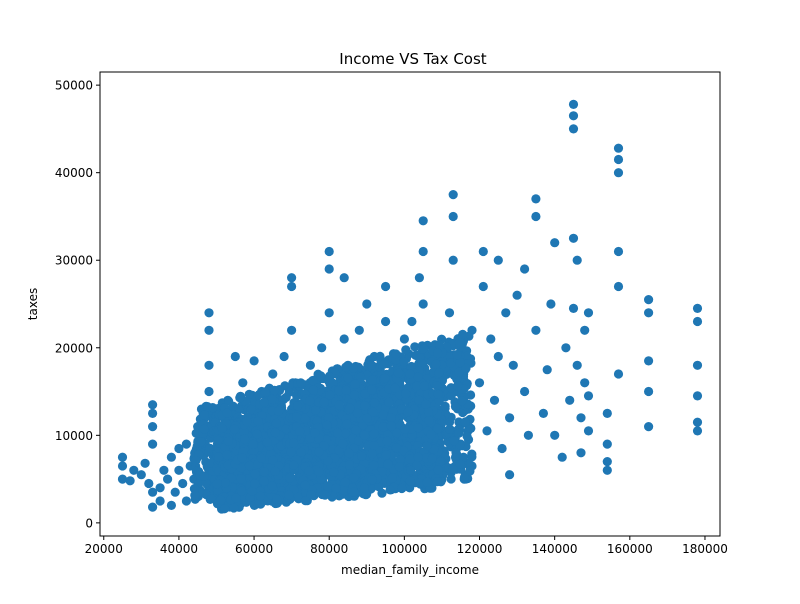  Describe the element at coordinates (179, 549) in the screenshot. I see `x-tick-label: 40000` at that location.